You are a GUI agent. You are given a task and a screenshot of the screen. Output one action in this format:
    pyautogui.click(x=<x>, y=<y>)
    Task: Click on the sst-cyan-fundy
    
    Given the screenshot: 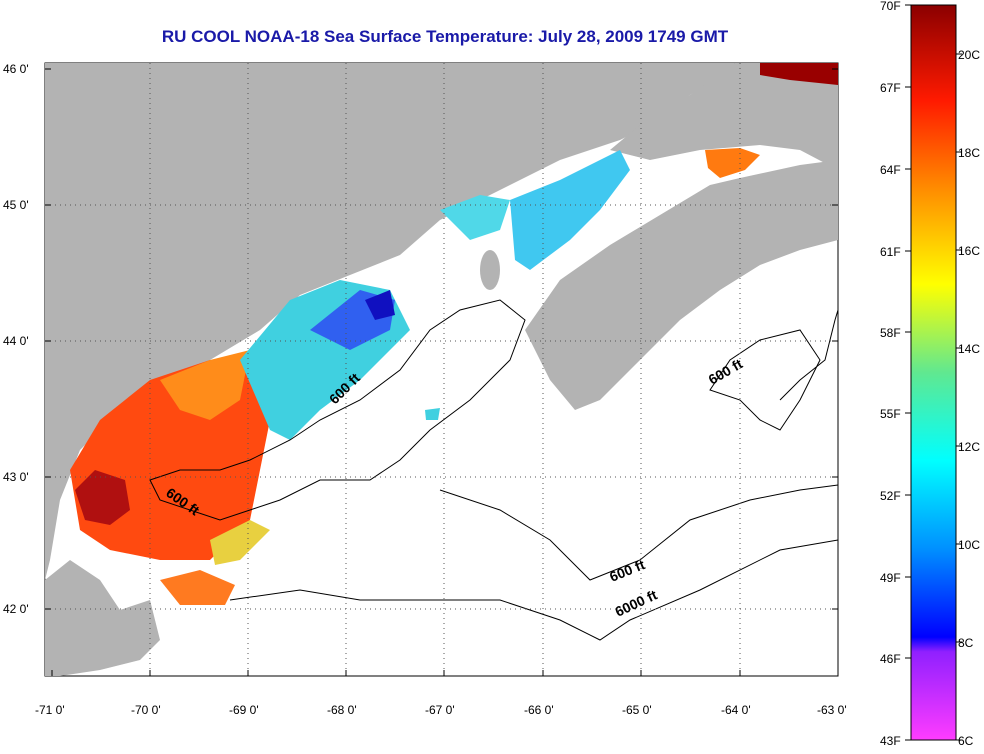 What is the action you would take?
    pyautogui.click(x=570, y=210)
    